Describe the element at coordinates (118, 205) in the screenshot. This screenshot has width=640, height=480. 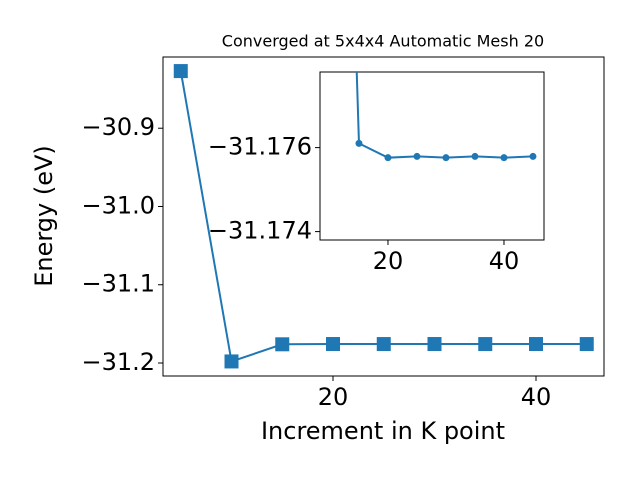
I see `y-tick-label: −31.0` at that location.